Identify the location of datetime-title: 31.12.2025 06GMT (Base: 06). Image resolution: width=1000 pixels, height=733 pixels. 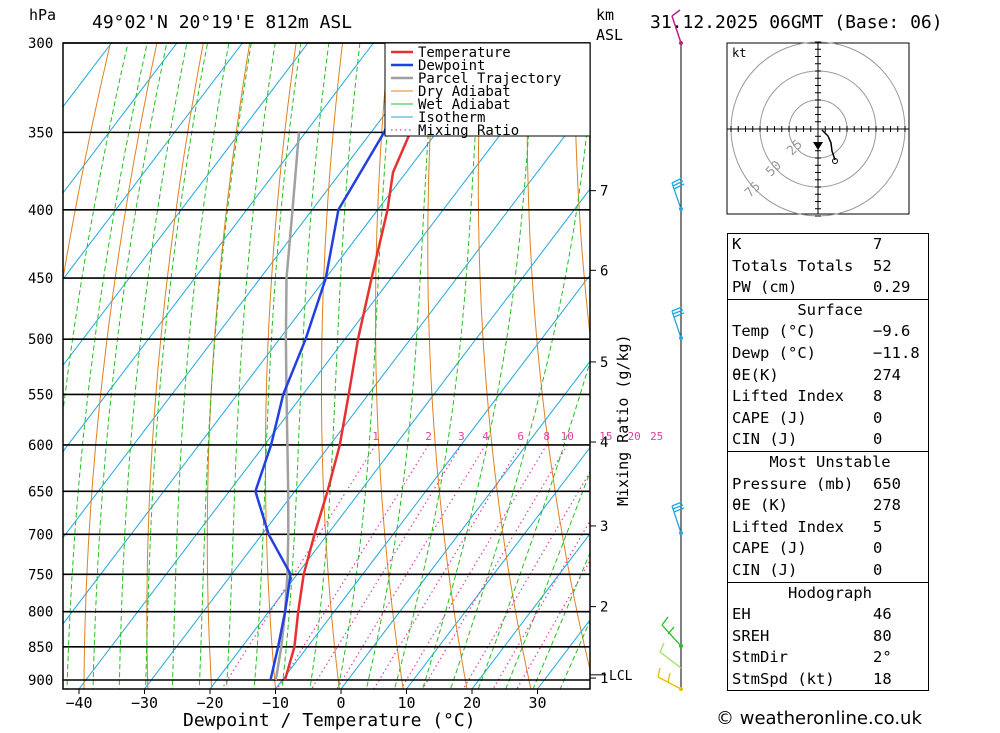
(796, 22).